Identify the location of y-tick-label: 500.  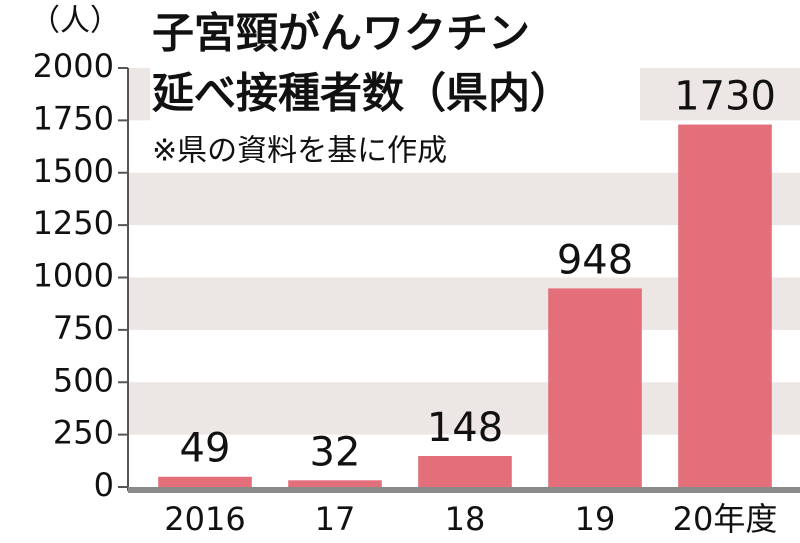
(83, 380).